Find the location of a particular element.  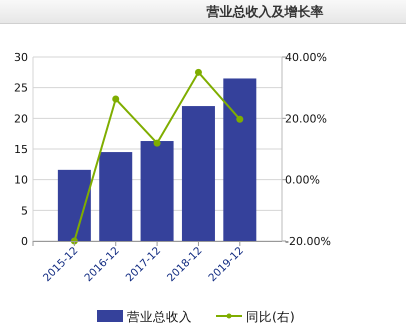

y-tick-label: 25 is located at coordinates (21, 88).